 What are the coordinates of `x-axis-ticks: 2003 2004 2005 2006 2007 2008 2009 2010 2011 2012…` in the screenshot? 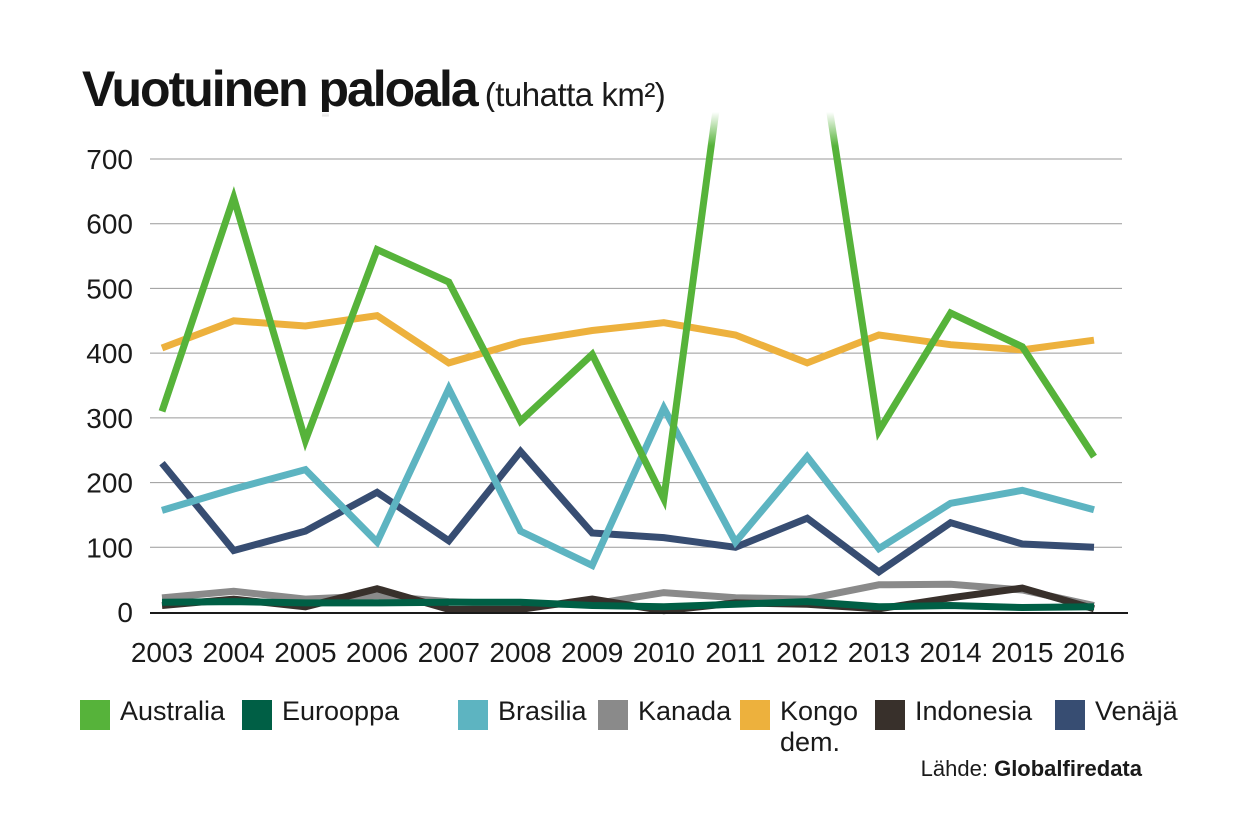 It's located at (628, 652).